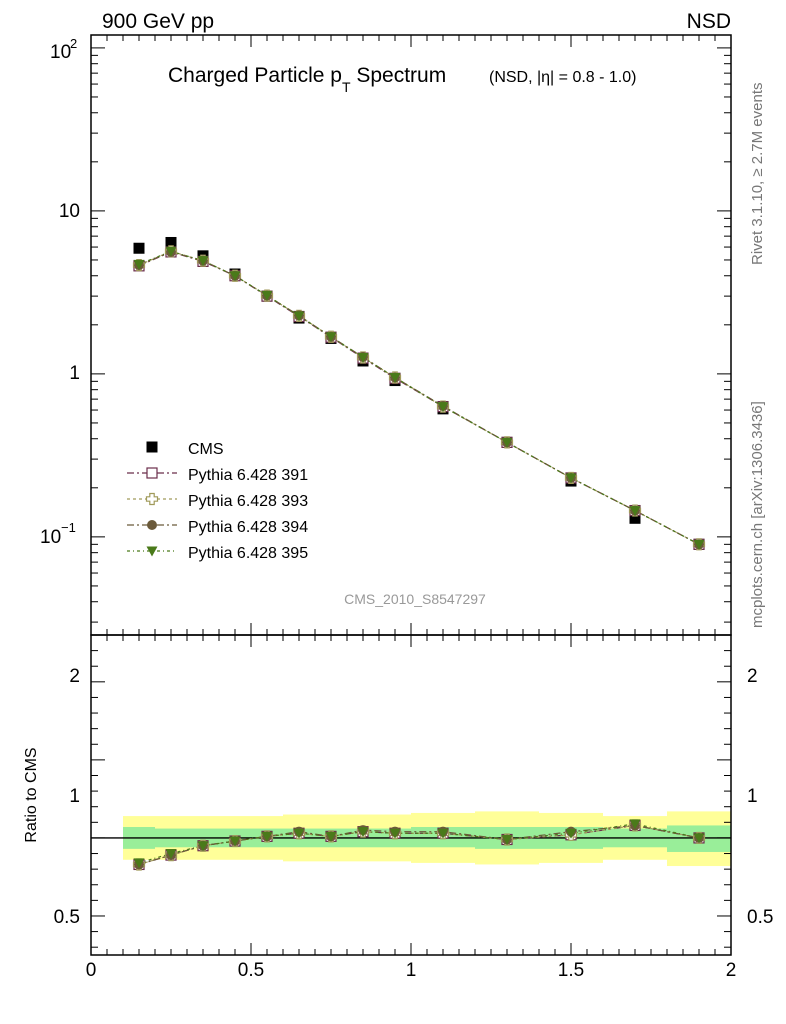 This screenshot has width=786, height=1024. What do you see at coordinates (248, 527) in the screenshot?
I see `legend-label-394: Pythia 6.428 394` at bounding box center [248, 527].